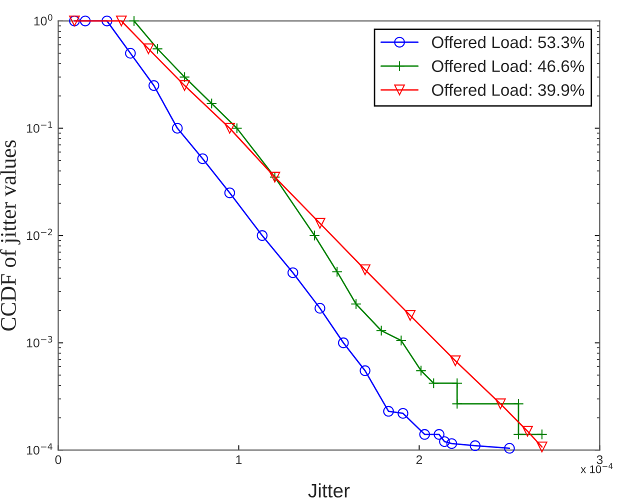 The height and width of the screenshot is (499, 626). What do you see at coordinates (39, 449) in the screenshot?
I see `y-tick-label: 10$^{−4}$` at bounding box center [39, 449].